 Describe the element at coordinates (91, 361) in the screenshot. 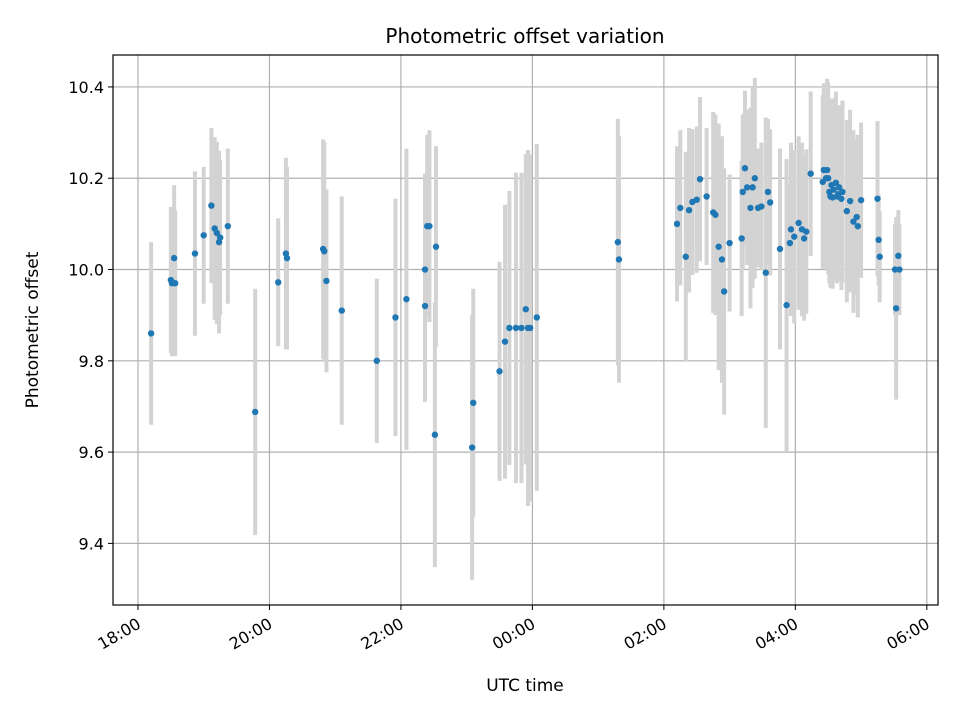

I see `y-tick-label: 9.8` at that location.